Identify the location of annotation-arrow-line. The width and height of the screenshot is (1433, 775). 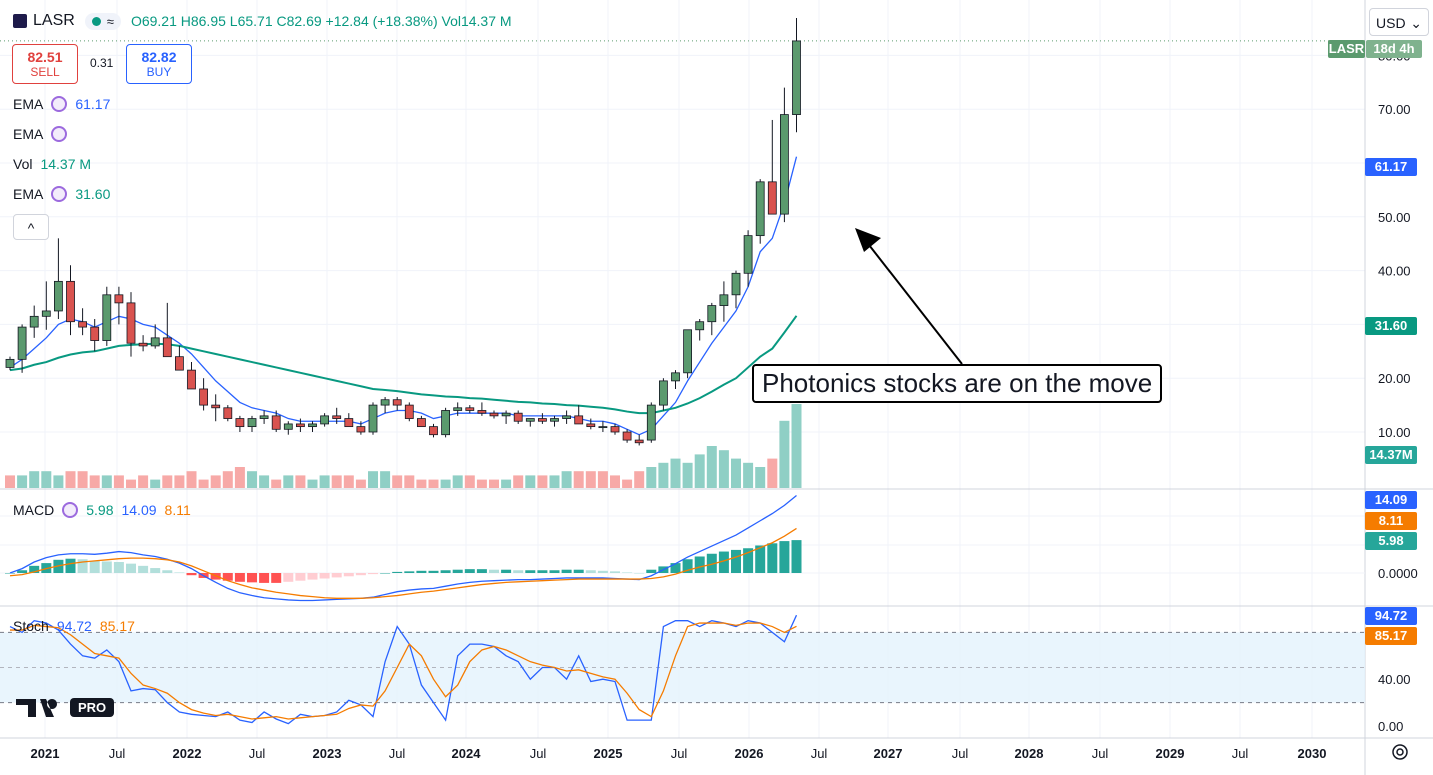
(912, 300).